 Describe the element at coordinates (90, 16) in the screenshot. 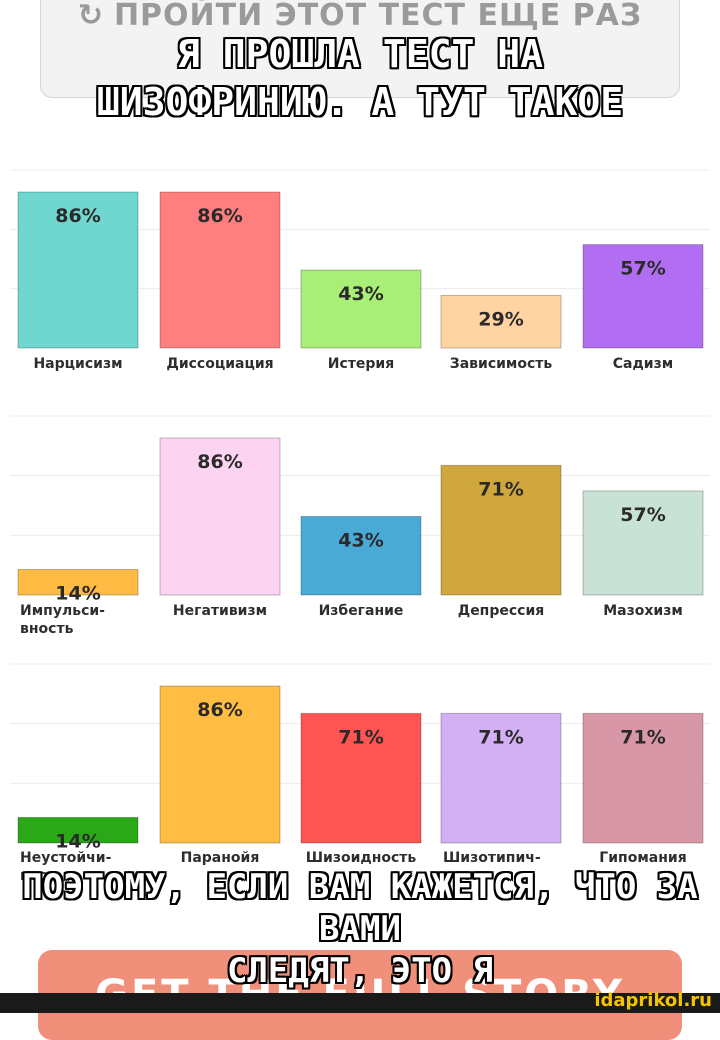

I see `retry-icon: ↻` at that location.